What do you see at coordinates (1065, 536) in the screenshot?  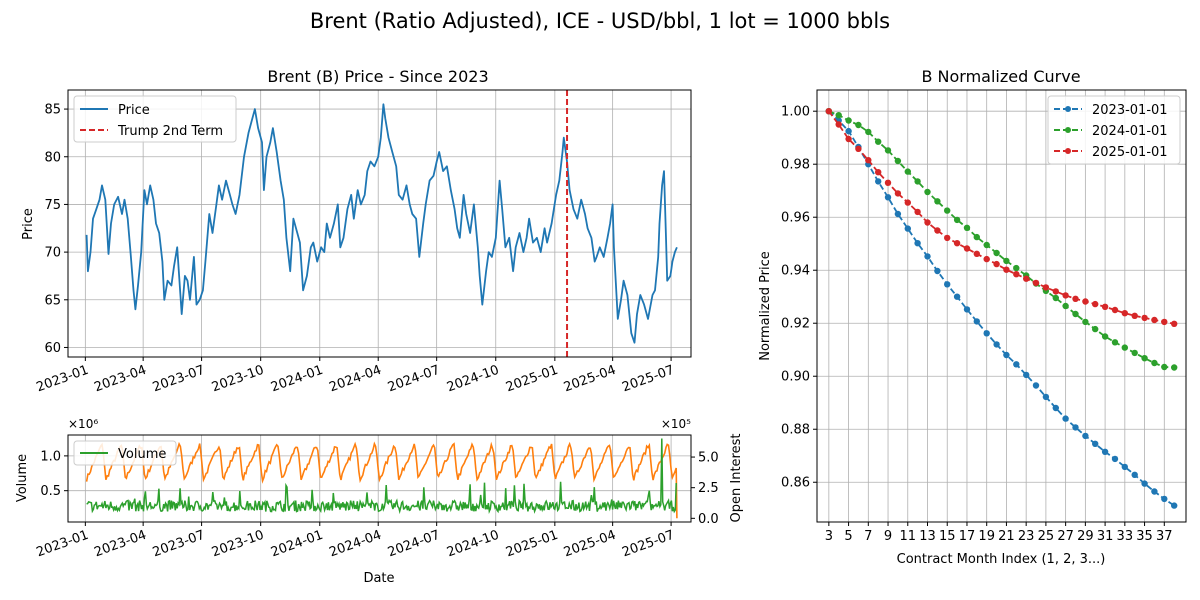 I see `curve-x-tick-label: 27` at bounding box center [1065, 536].